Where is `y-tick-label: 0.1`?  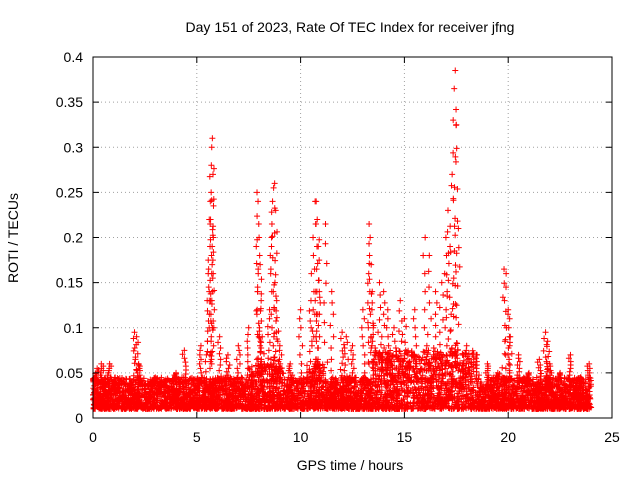
y-tick-label: 0.1 is located at coordinates (74, 328).